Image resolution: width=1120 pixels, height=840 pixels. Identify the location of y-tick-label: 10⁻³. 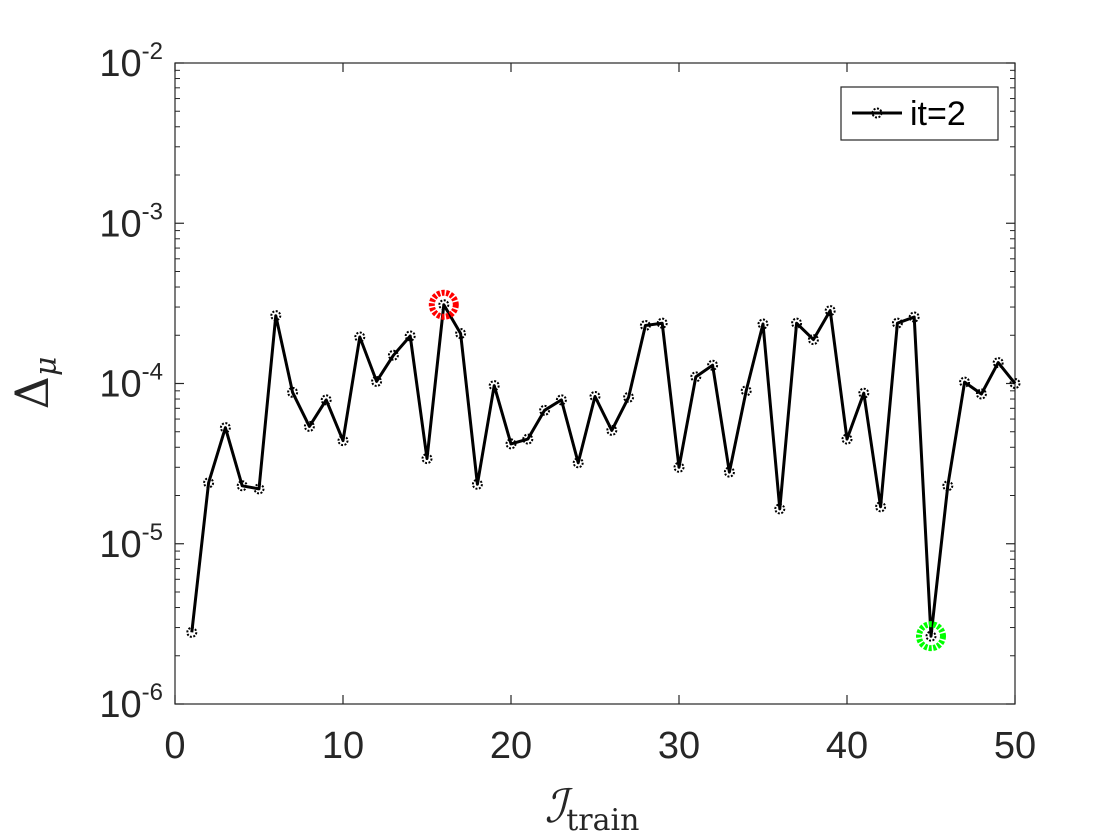
(131, 221).